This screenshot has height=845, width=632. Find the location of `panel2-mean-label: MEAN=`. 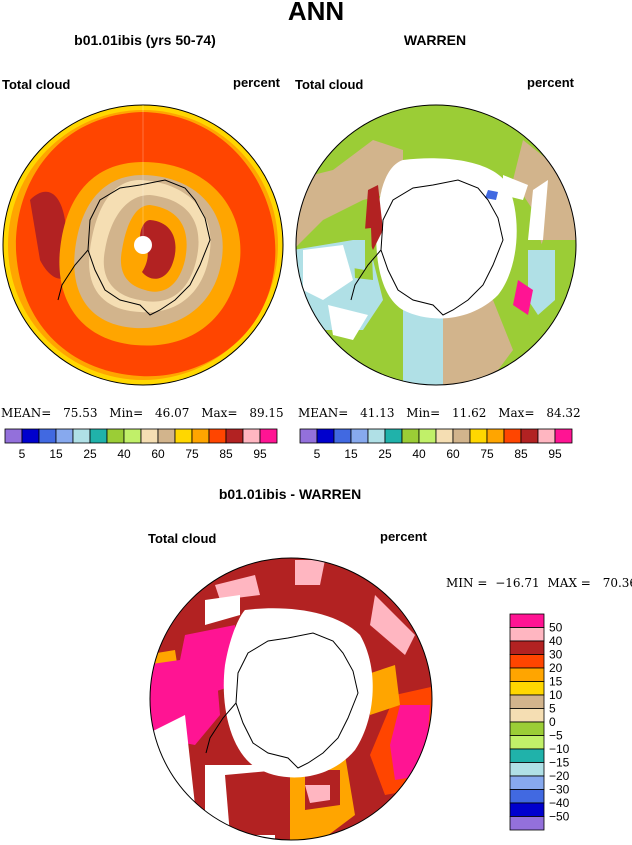

panel2-mean-label: MEAN= is located at coordinates (323, 413).